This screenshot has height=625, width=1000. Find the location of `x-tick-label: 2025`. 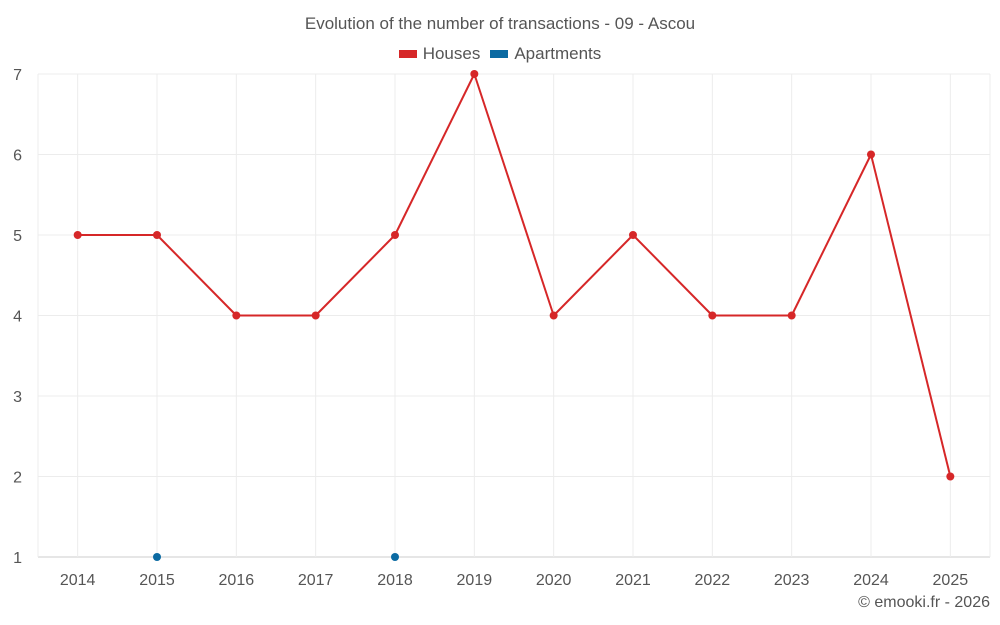

x-tick-label: 2025 is located at coordinates (951, 580).